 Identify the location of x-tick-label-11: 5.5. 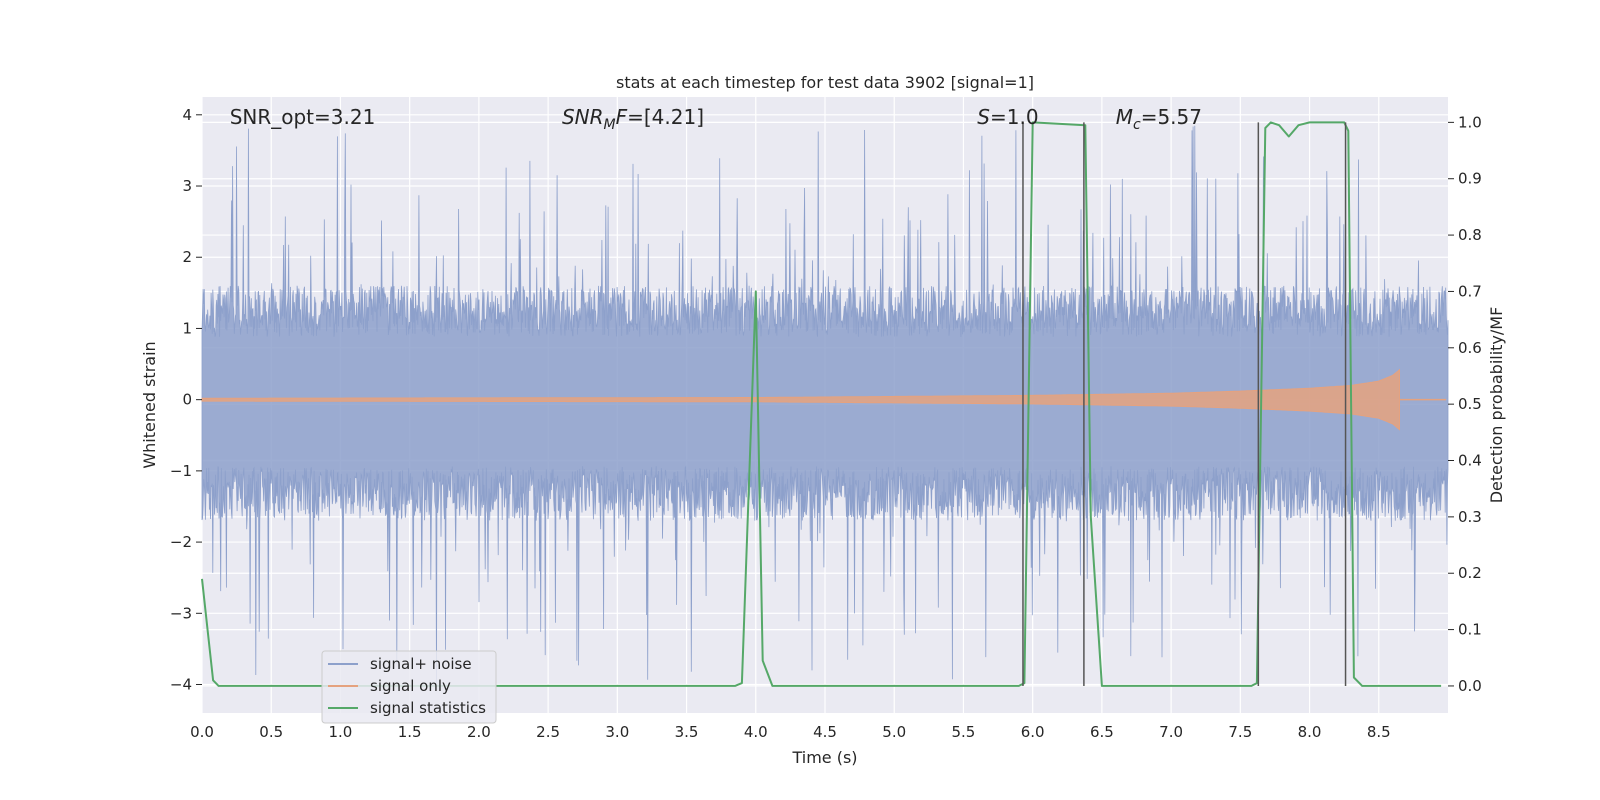
(964, 732).